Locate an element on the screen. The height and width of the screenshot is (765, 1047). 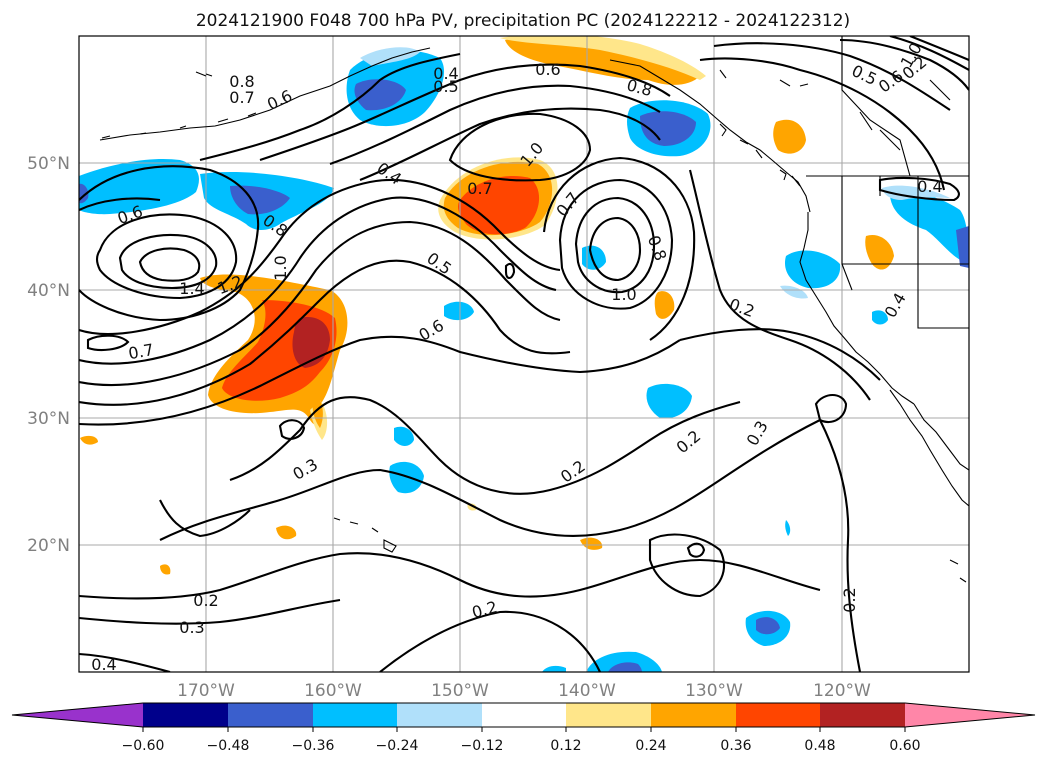
lon-label: 120°W is located at coordinates (842, 691).